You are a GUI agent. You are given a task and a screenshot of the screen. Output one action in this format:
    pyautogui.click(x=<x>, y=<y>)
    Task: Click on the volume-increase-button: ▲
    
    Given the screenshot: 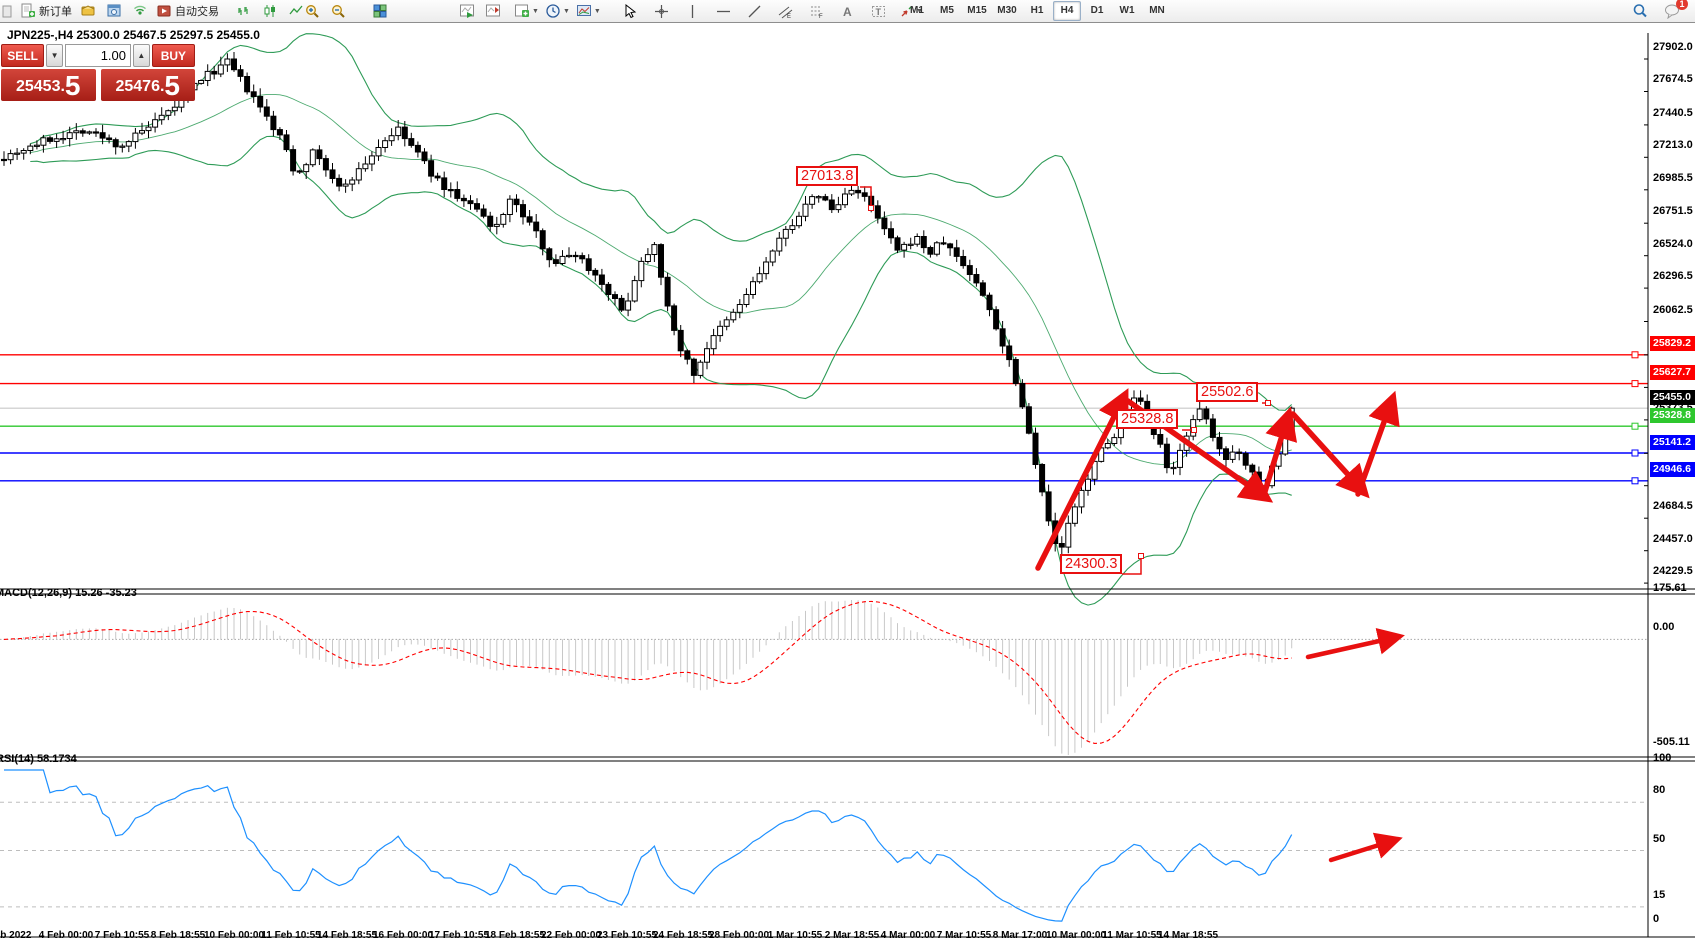 What is the action you would take?
    pyautogui.click(x=141, y=55)
    